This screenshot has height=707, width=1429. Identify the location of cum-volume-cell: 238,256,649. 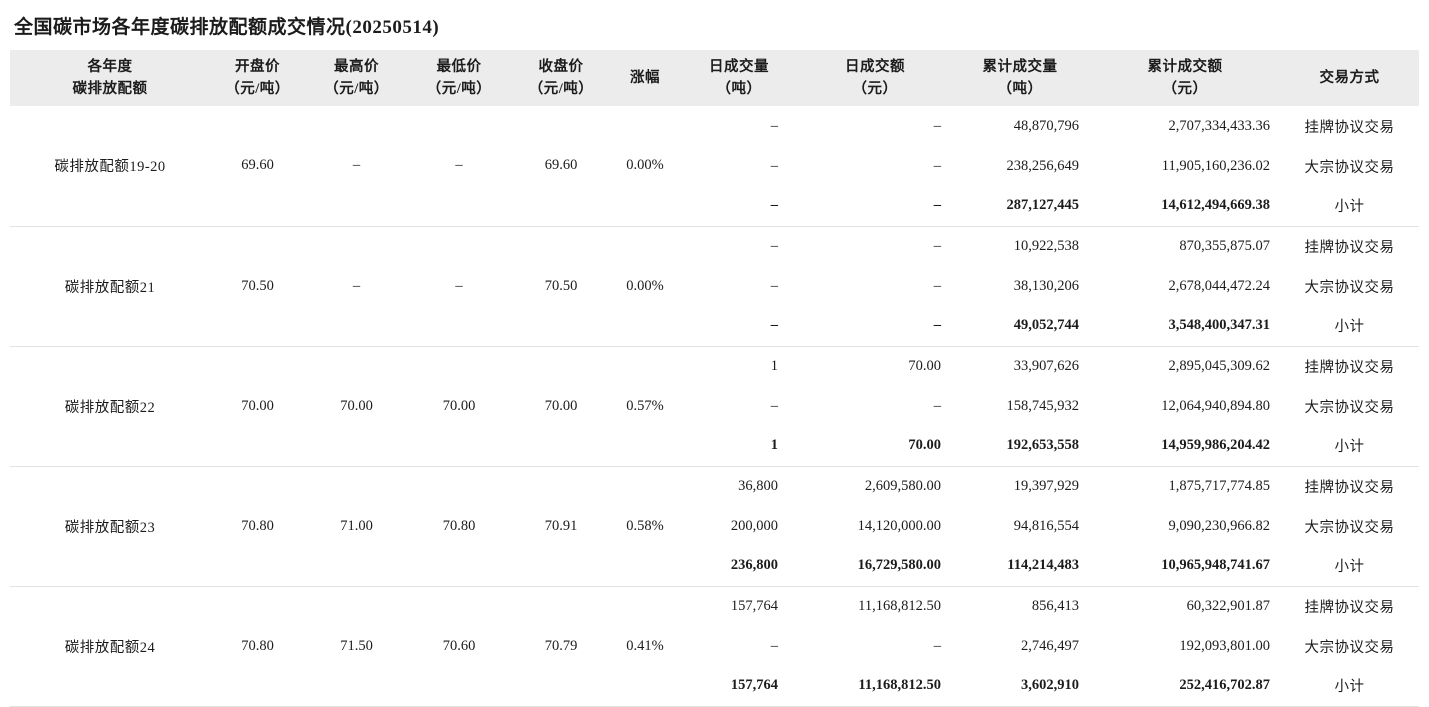
(1043, 165).